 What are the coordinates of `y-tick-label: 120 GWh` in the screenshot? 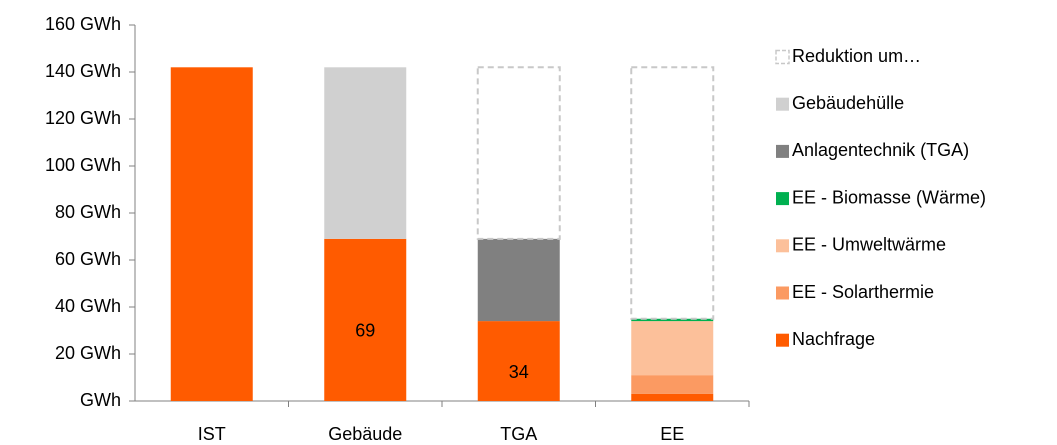 It's located at (83, 118).